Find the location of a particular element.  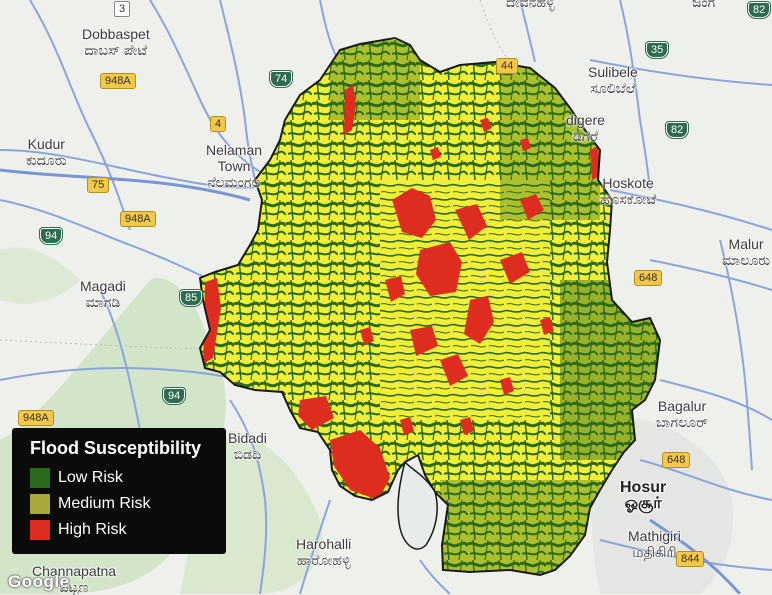

label-hoskote: Hoskote ಹೊಸಕೋಟೆ is located at coordinates (628, 191).